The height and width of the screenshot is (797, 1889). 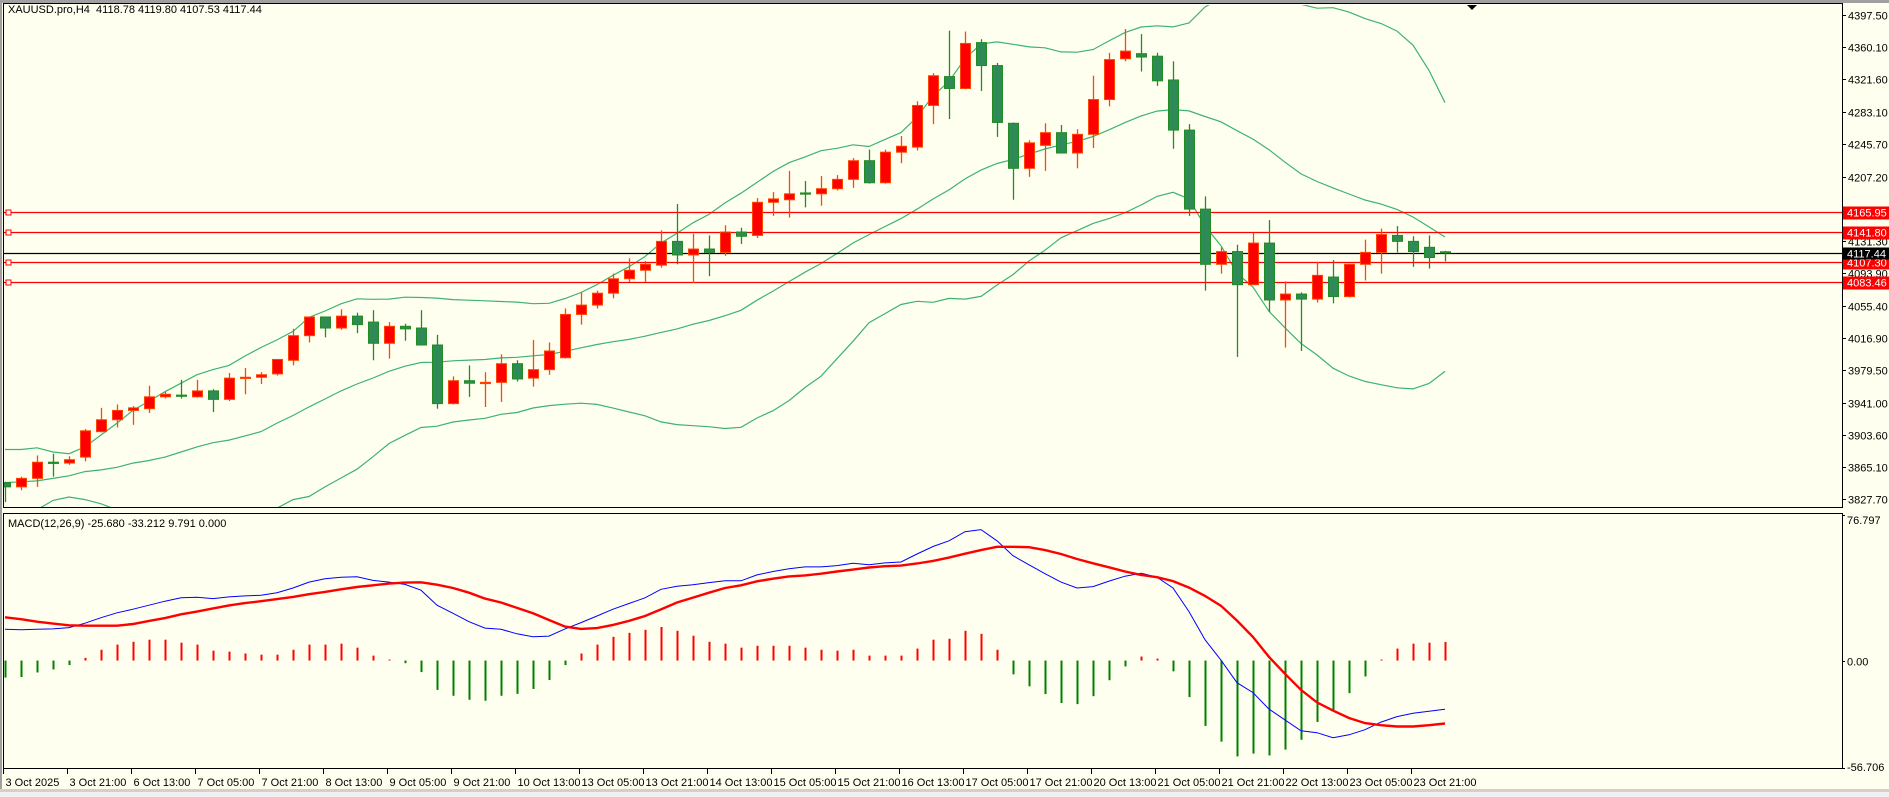 I want to click on price-axis-label: 3941.00, so click(x=1868, y=405).